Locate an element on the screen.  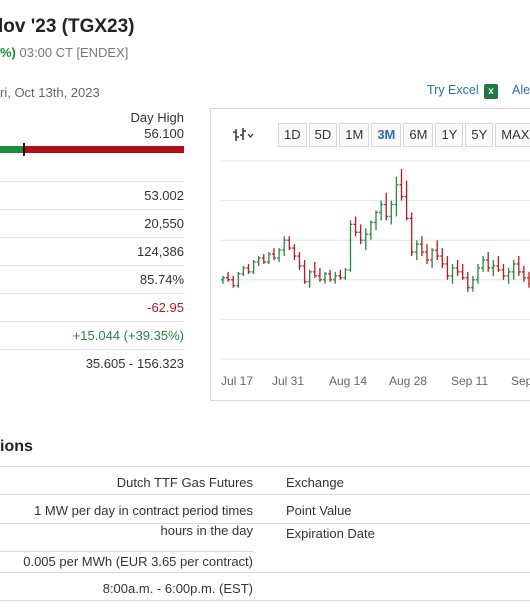
timeframe-6m-button: 6M is located at coordinates (418, 135).